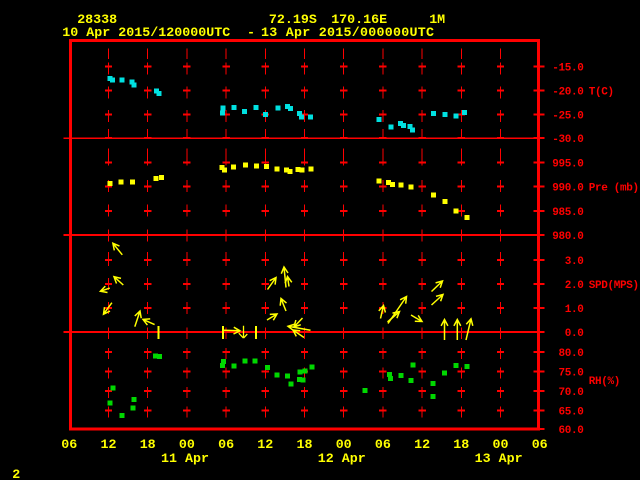  I want to click on svg-text: 60.0, so click(570, 431).